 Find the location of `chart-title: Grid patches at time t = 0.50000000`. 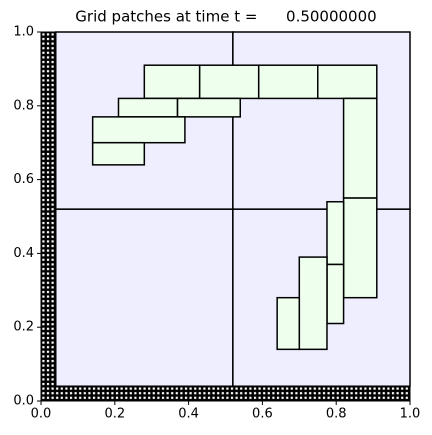

chart-title: Grid patches at time t = 0.50000000 is located at coordinates (225, 17).